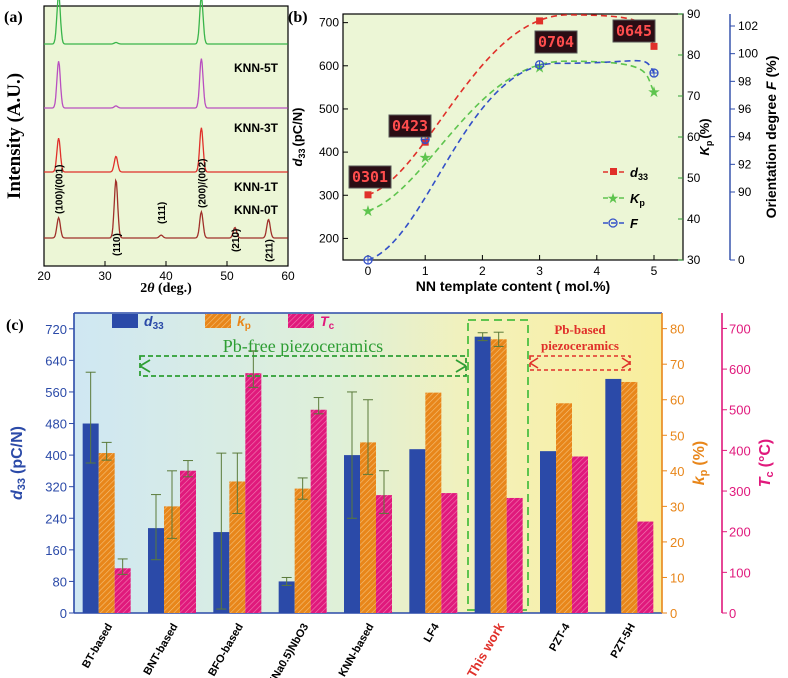  Describe the element at coordinates (673, 471) in the screenshot. I see `panel-c-kp-ticks: 0 10 20 30 40 50 60 70 80` at that location.